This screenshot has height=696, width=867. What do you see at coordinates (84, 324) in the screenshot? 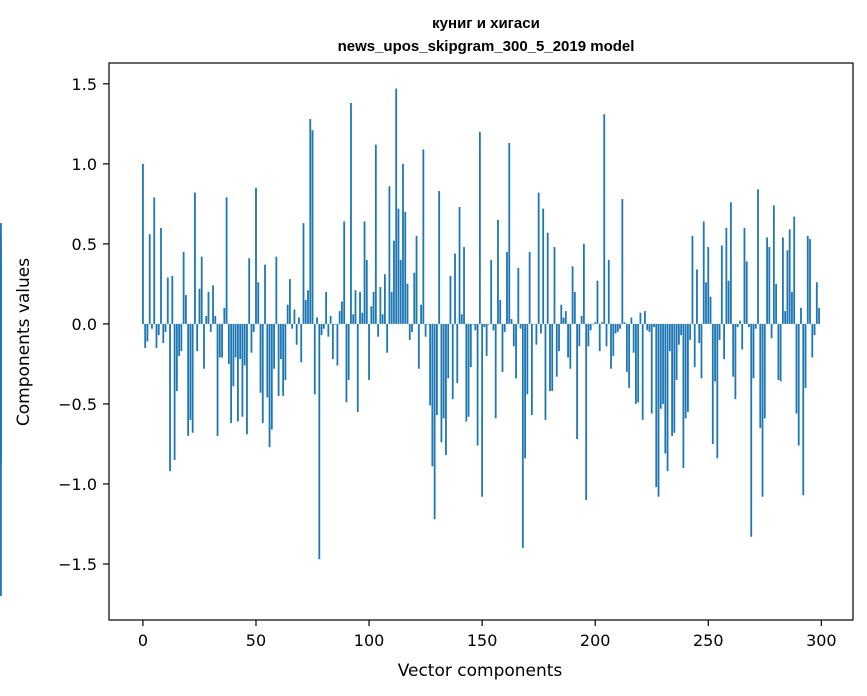
I see `y-tick-label: 0.0` at bounding box center [84, 324].